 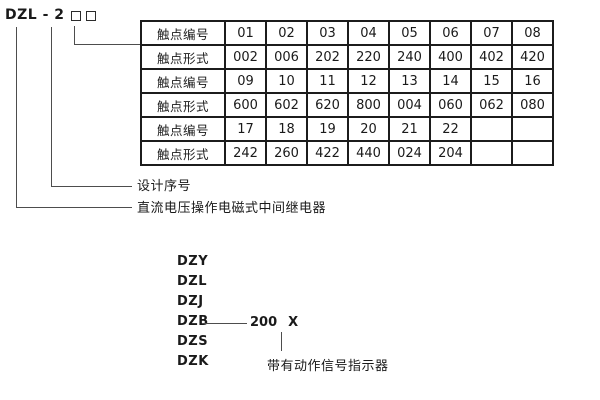 I want to click on table-cell: 204, so click(x=450, y=153).